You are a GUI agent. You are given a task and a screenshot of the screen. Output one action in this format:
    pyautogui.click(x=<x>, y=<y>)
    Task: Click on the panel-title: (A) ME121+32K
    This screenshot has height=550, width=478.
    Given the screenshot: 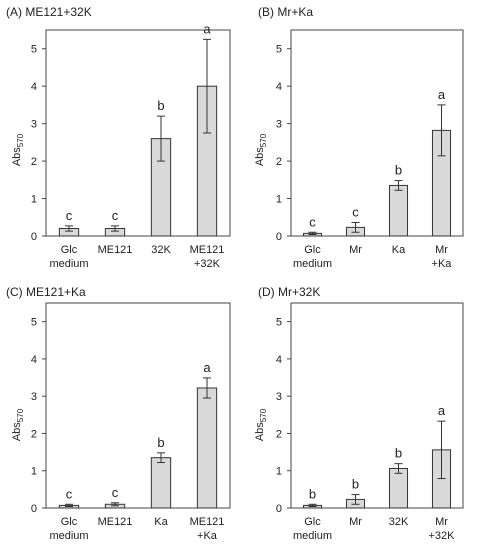 What is the action you would take?
    pyautogui.click(x=49, y=12)
    